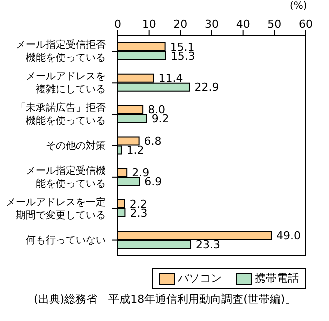 The image size is (329, 321). What do you see at coordinates (207, 87) in the screenshot?
I see `data-label: 22.9` at bounding box center [207, 87].